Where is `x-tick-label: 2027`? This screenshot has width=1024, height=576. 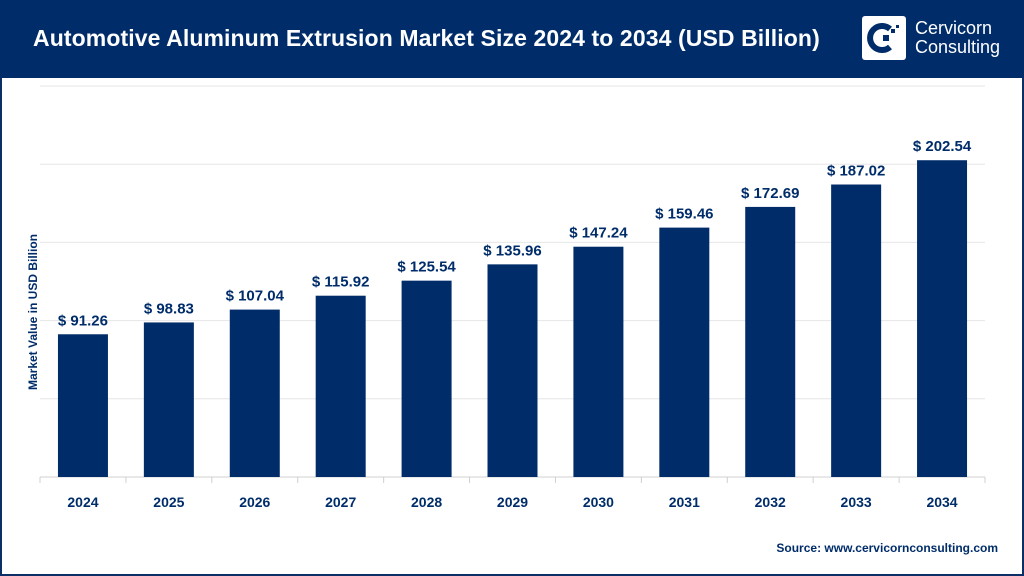
x-tick-label: 2027 is located at coordinates (340, 502).